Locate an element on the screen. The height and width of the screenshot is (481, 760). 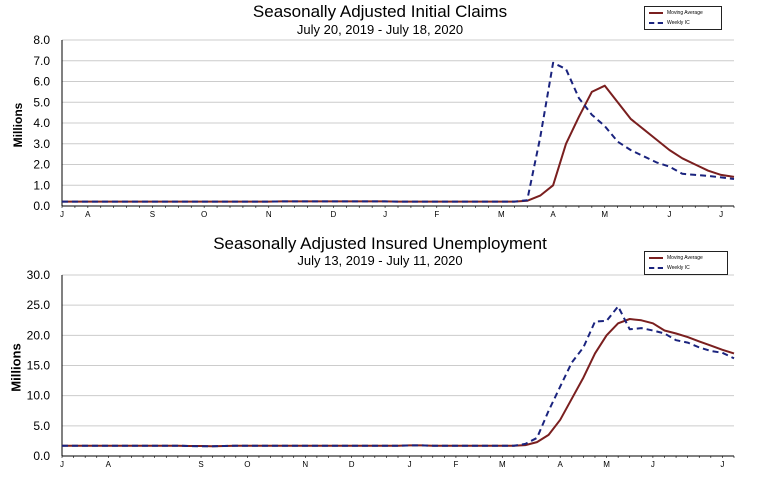
y-tick-label: 2.0 is located at coordinates (41, 165).